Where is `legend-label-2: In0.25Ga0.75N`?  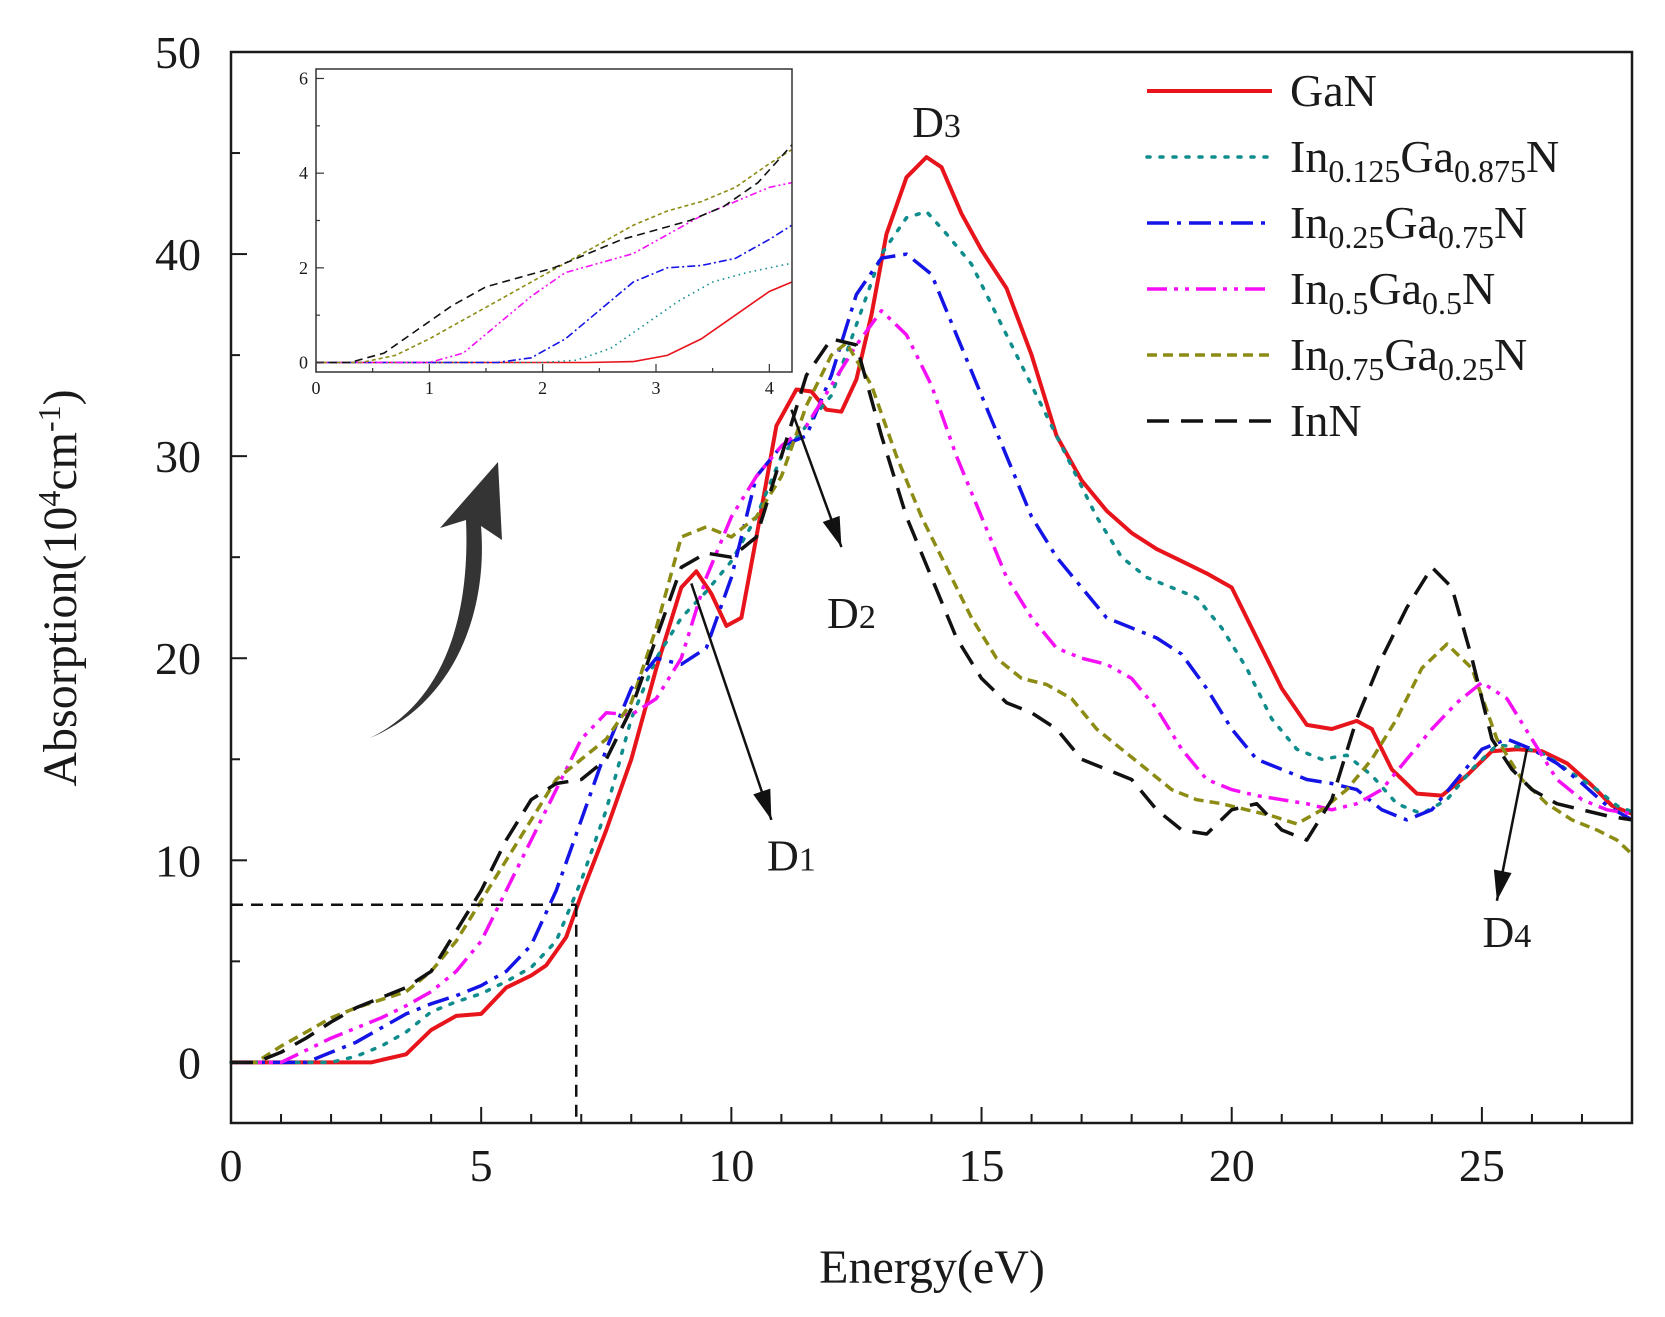 legend-label-2: In0.25Ga0.75N is located at coordinates (1408, 226).